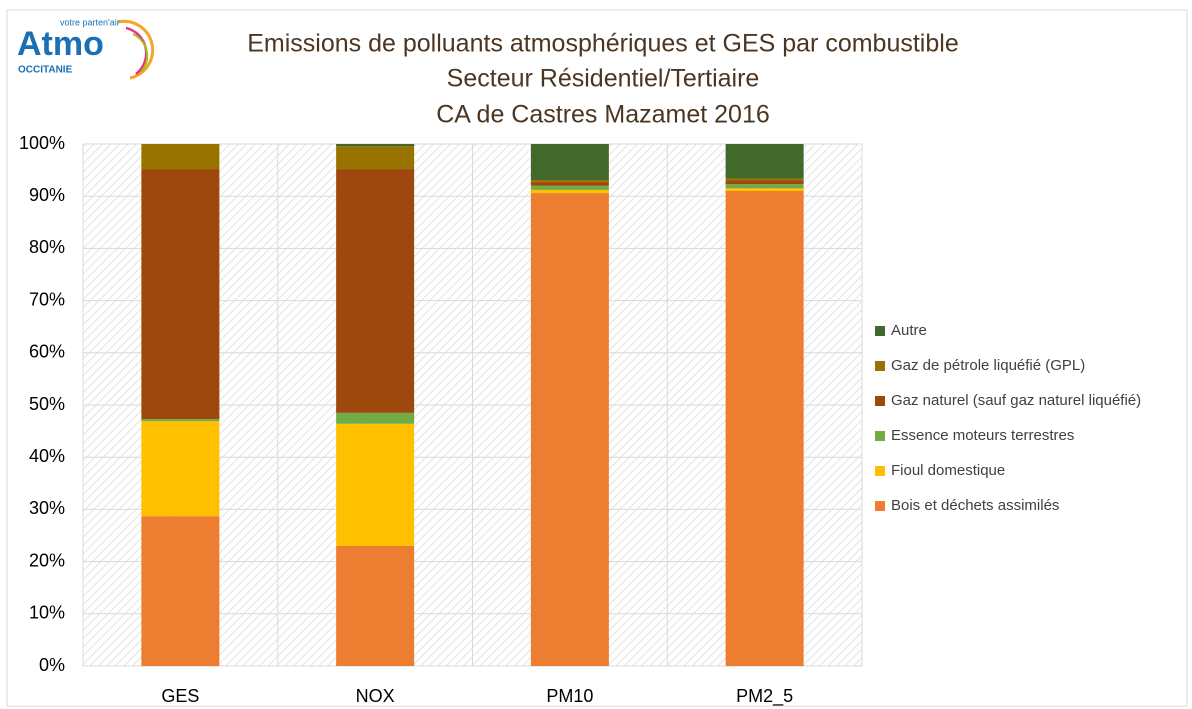 The image size is (1192, 709). I want to click on logo: votre parten'air Atmo OCCITANIE, so click(86, 48).